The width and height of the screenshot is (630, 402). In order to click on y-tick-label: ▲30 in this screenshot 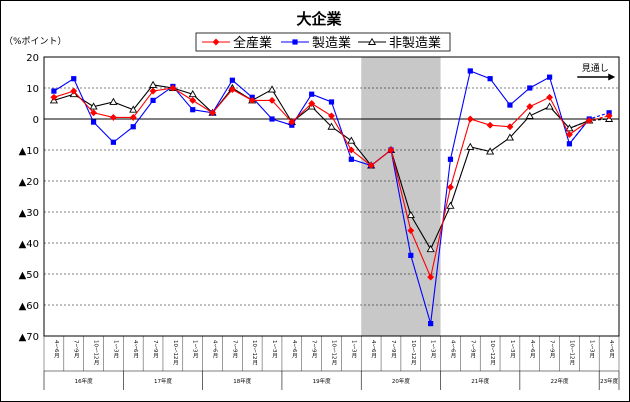, I will do `click(29, 213)`.